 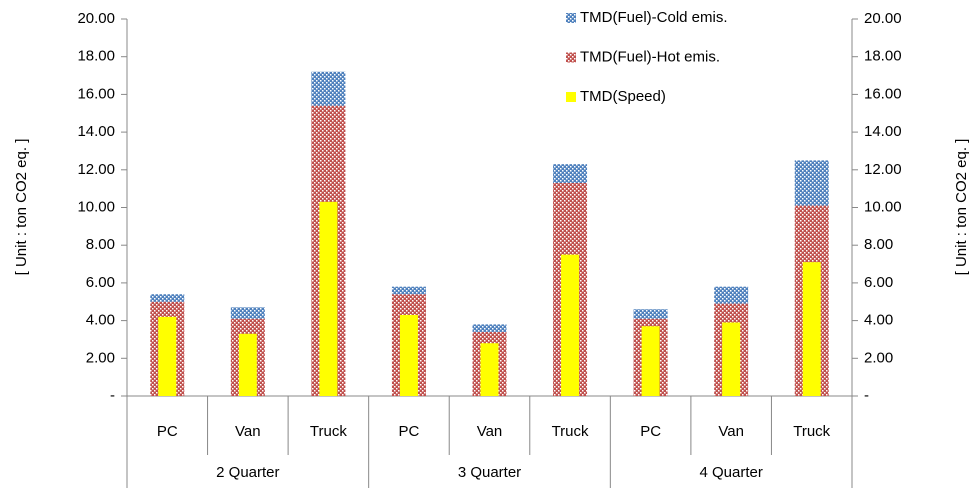 I want to click on y-tick-label: -, so click(x=112, y=395).